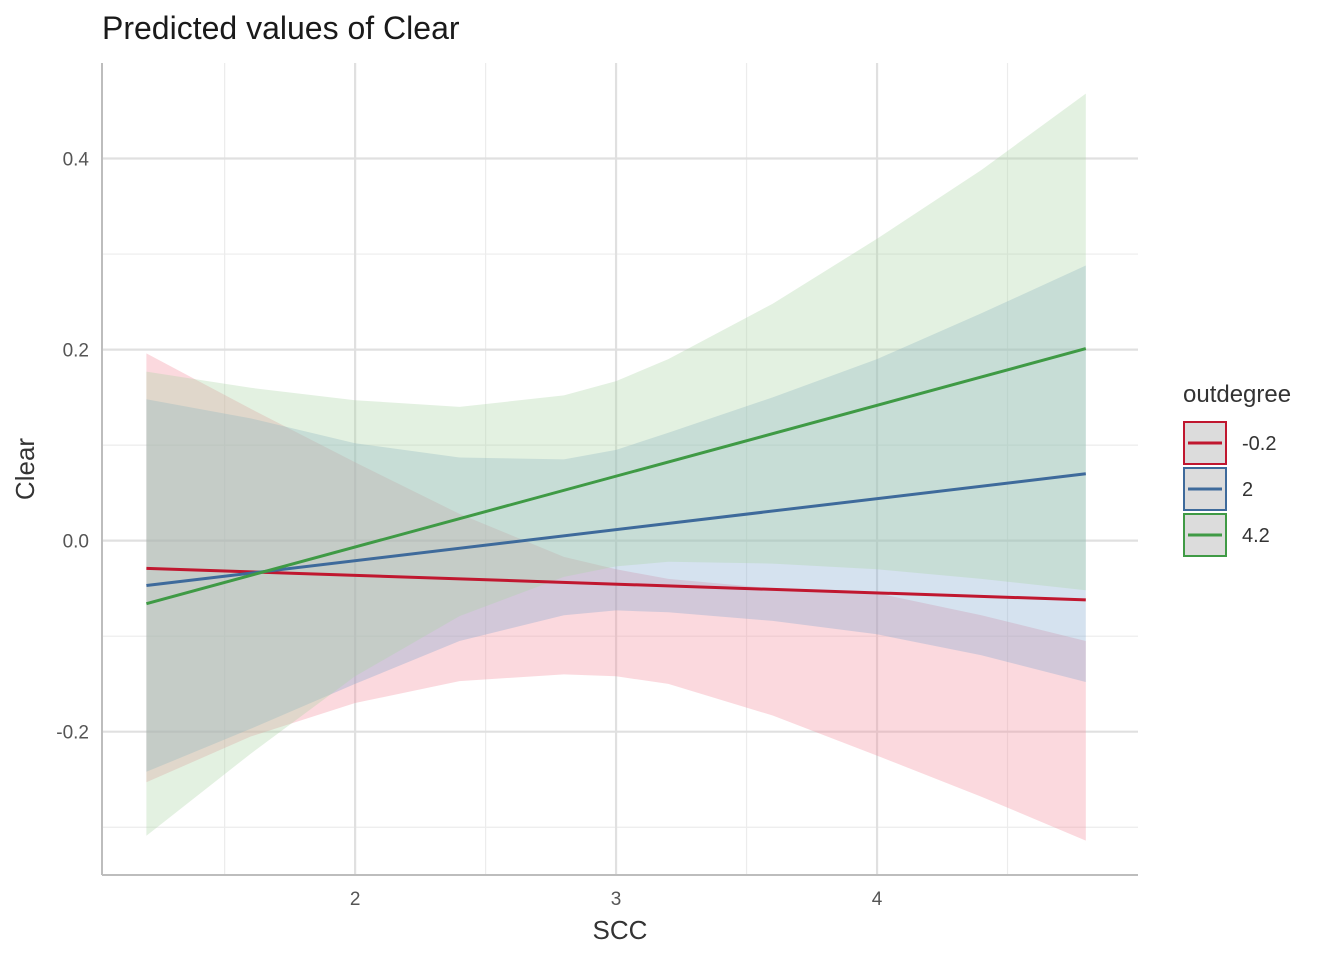 The image size is (1344, 960). Describe the element at coordinates (355, 899) in the screenshot. I see `x-tick-label: 2` at that location.